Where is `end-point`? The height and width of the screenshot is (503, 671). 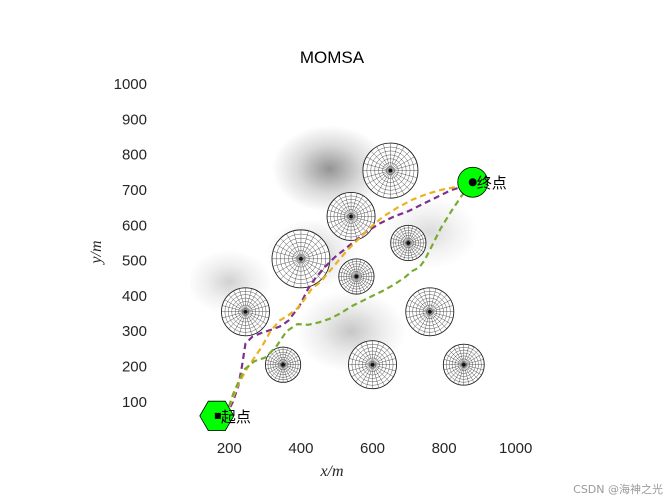 end-point is located at coordinates (472, 182).